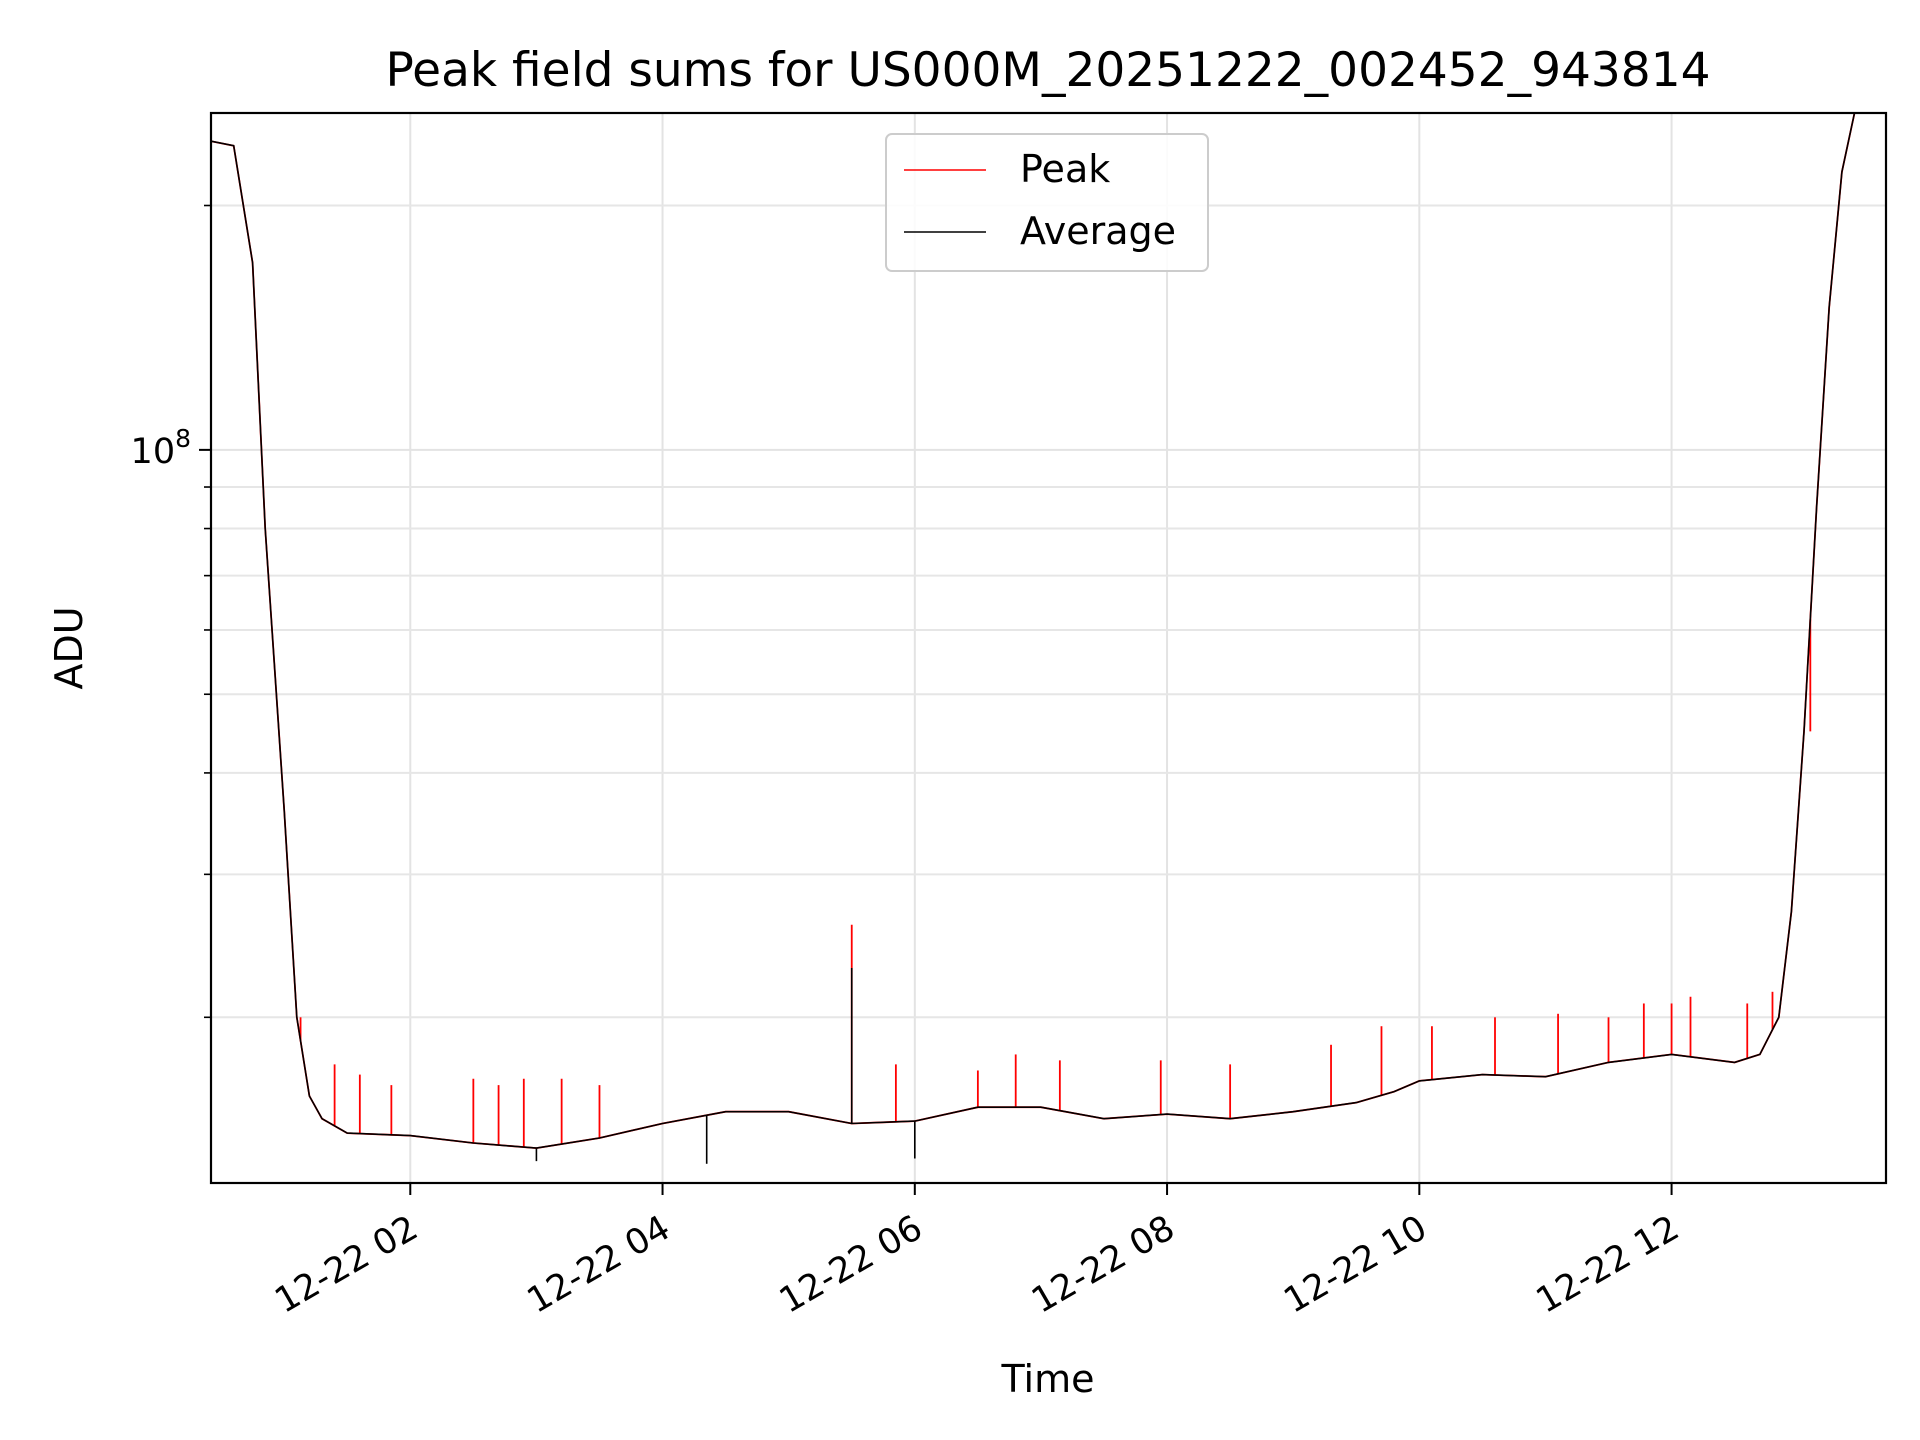 The height and width of the screenshot is (1440, 1920). I want to click on x-axis-label: Time, so click(1048, 1379).